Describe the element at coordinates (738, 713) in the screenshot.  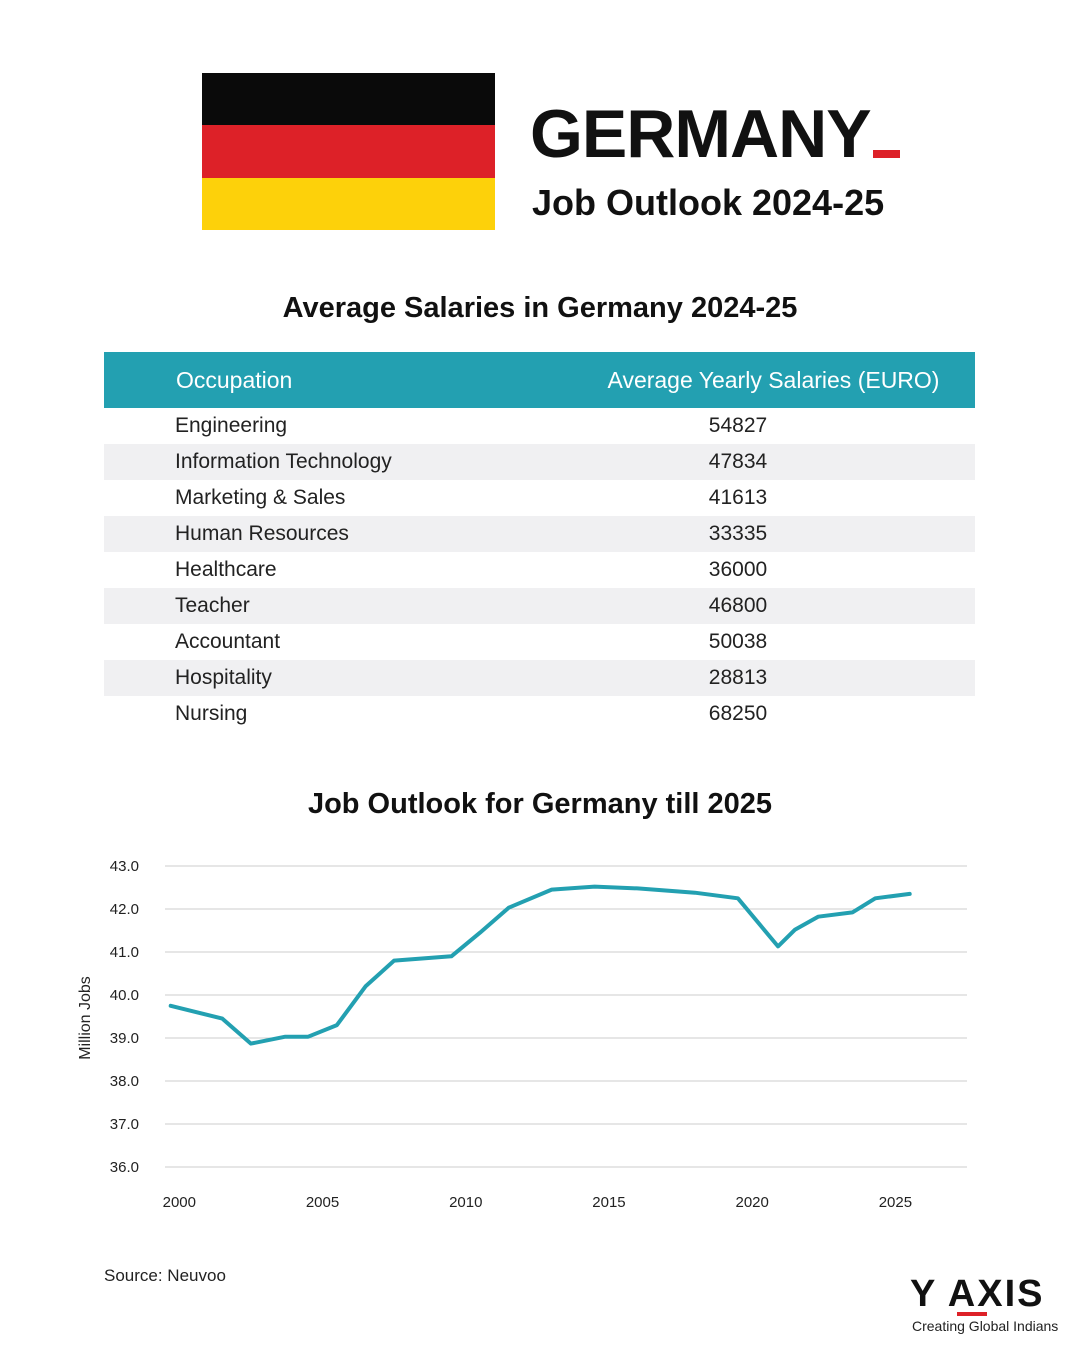
I see `salary-cell: 68250` at that location.